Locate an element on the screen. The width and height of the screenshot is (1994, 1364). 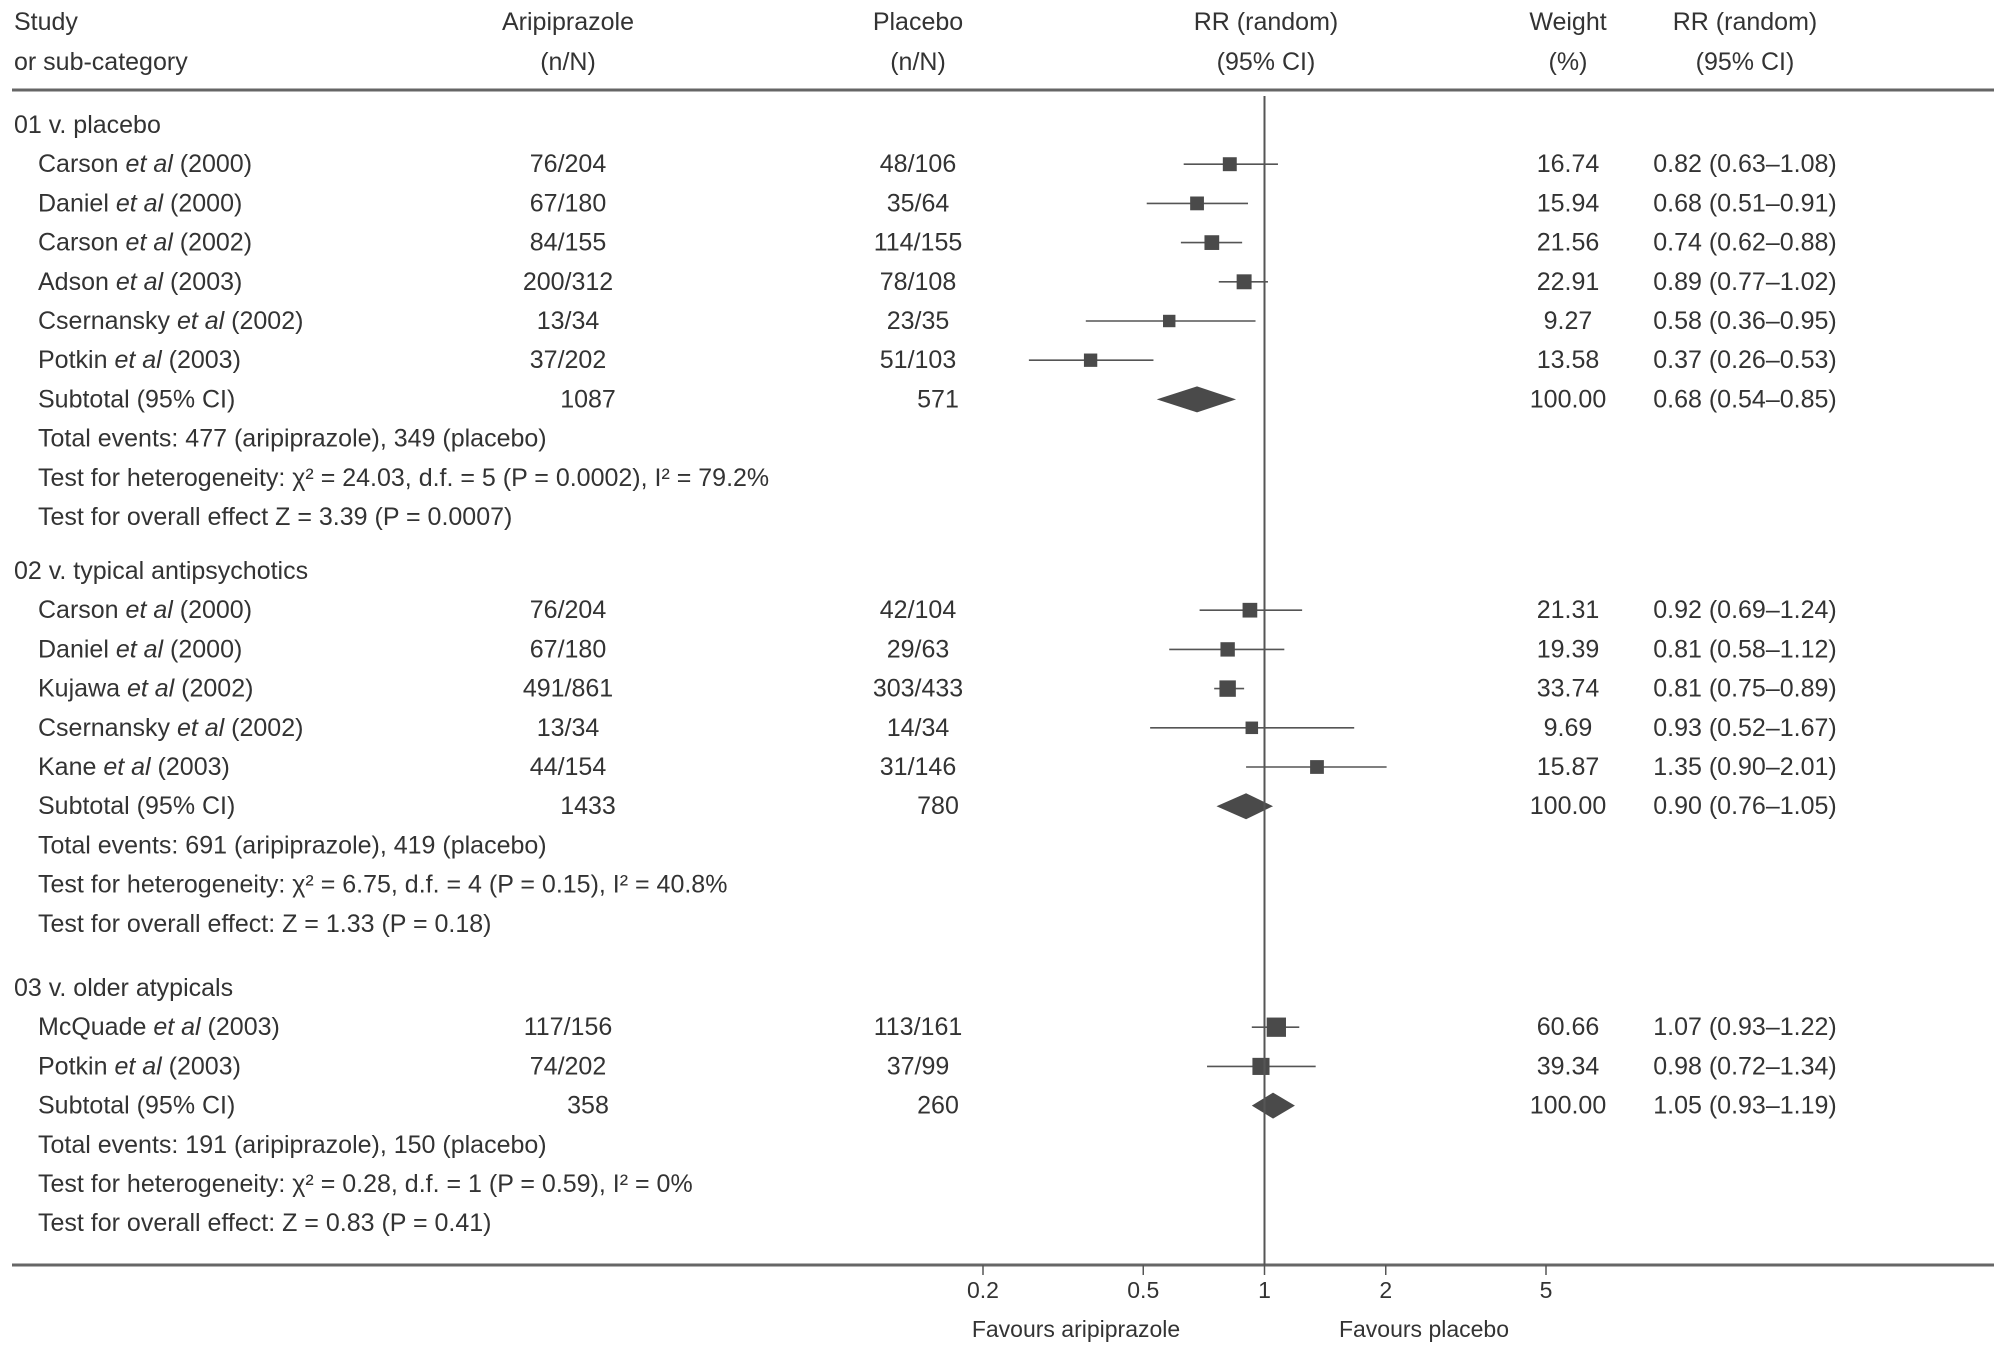
study-row-g2-3-control: 303/433 is located at coordinates (918, 689).